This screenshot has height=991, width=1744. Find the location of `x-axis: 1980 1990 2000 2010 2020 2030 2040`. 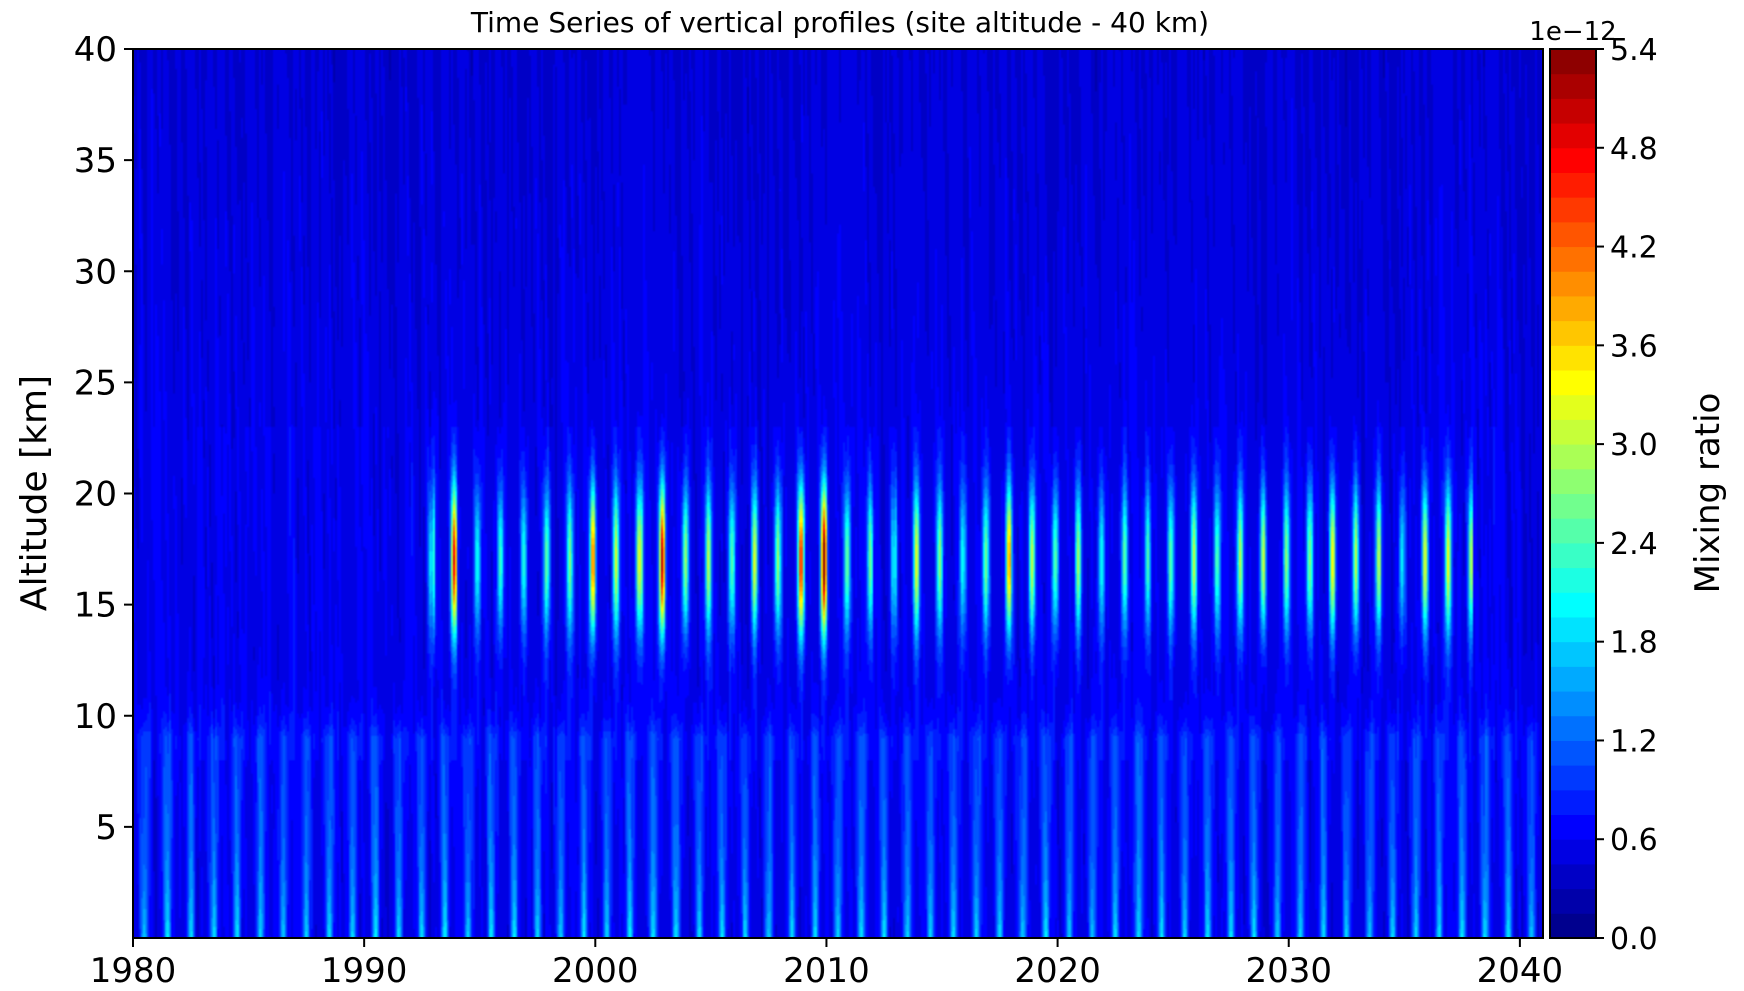

x-axis: 1980 1990 2000 2010 2020 2030 2040 is located at coordinates (826, 964).